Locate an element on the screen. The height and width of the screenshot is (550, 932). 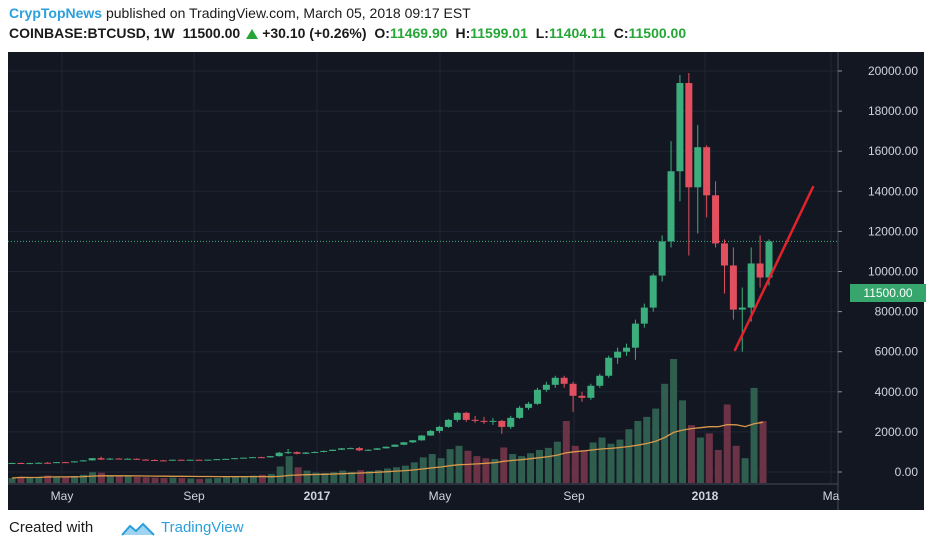
y-axis-tick-label: 12000.00 is located at coordinates (893, 231).